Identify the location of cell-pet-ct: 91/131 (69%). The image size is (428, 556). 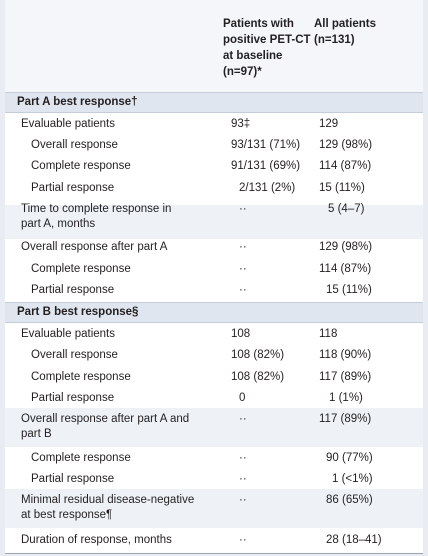
(266, 166).